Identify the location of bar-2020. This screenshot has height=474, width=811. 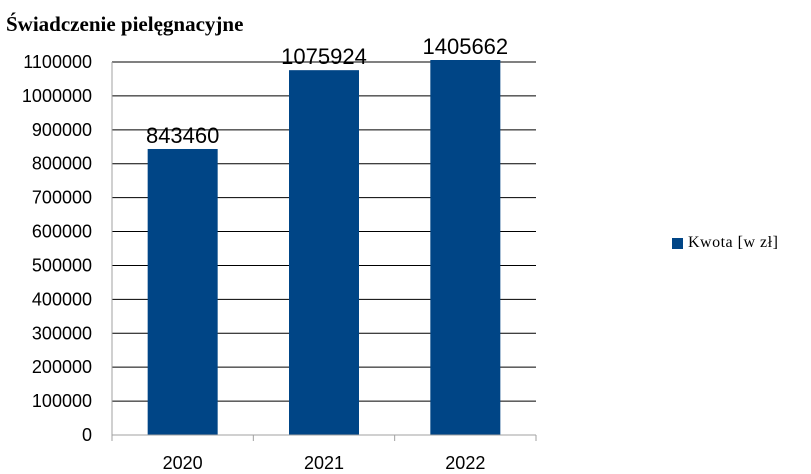
(182, 291).